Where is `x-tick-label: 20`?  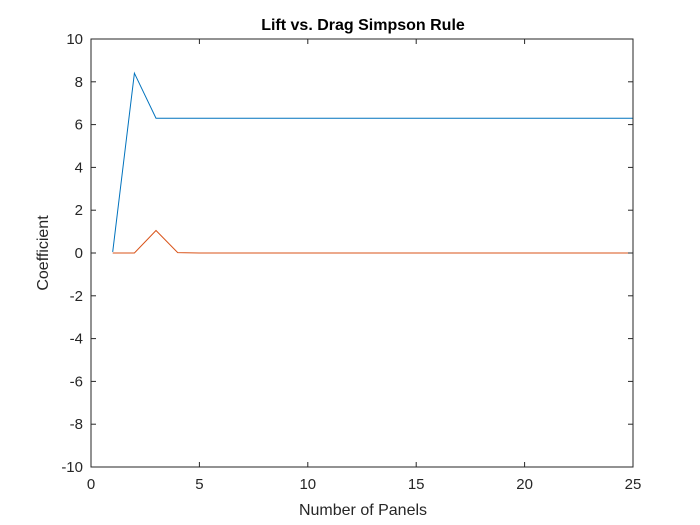 x-tick-label: 20 is located at coordinates (524, 484).